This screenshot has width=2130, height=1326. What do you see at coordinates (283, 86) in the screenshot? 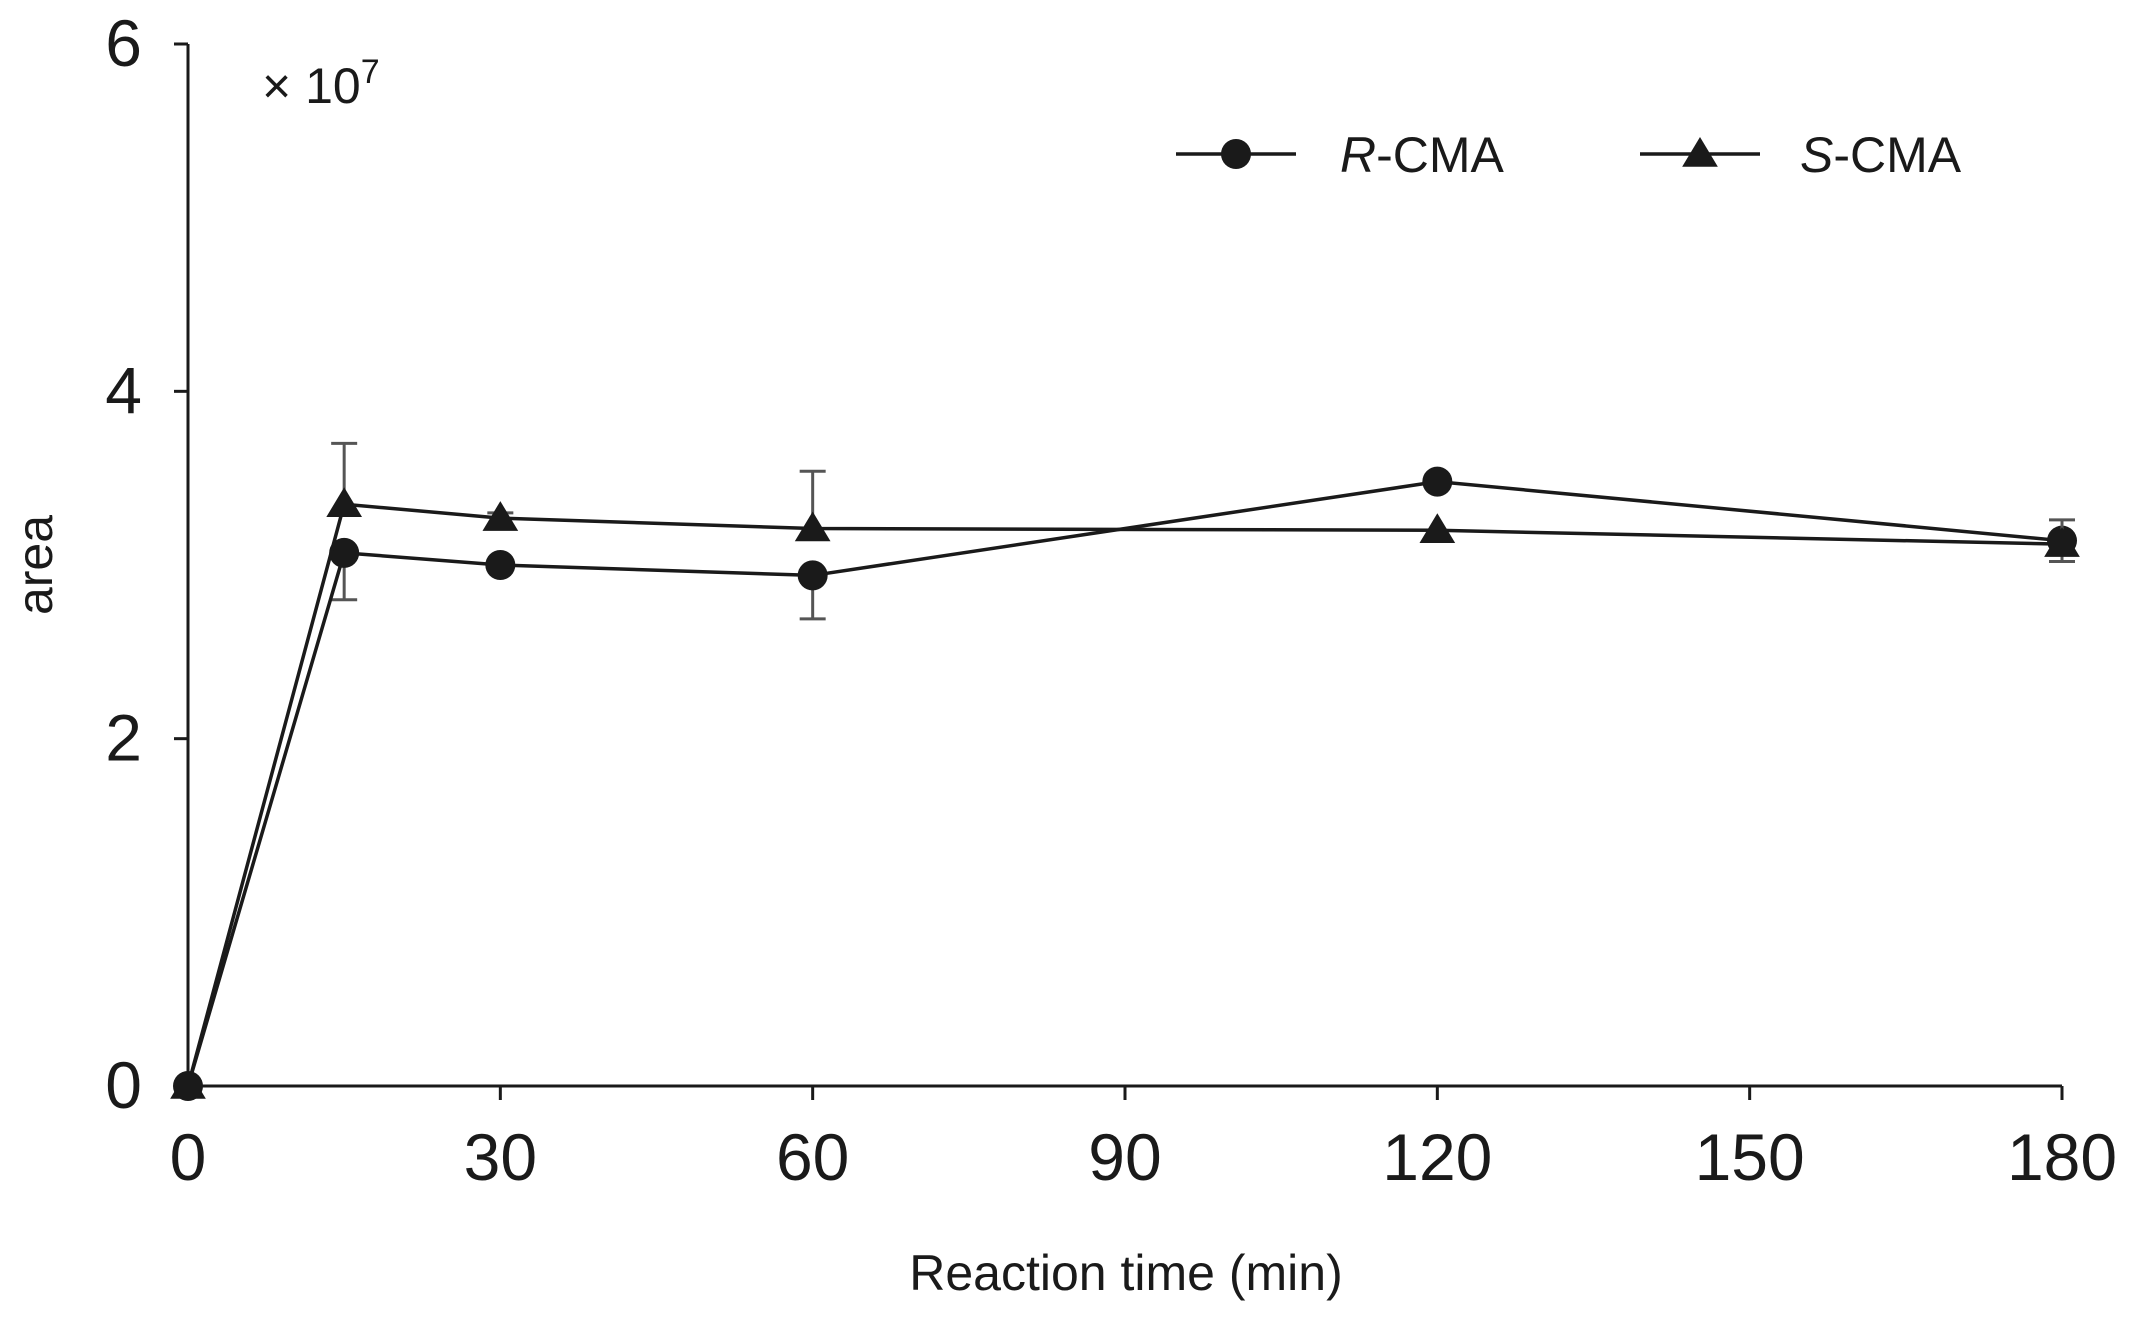
I see `multiplier-sign: ×` at bounding box center [283, 86].